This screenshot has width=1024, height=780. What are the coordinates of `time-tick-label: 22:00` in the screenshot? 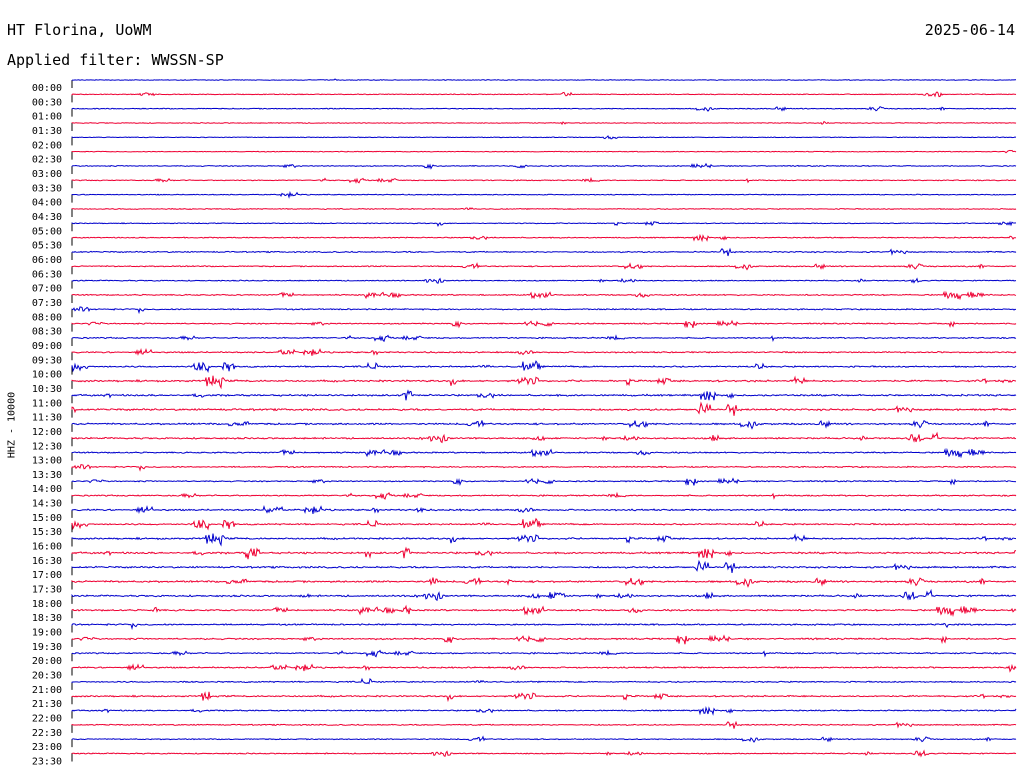 It's located at (47, 719).